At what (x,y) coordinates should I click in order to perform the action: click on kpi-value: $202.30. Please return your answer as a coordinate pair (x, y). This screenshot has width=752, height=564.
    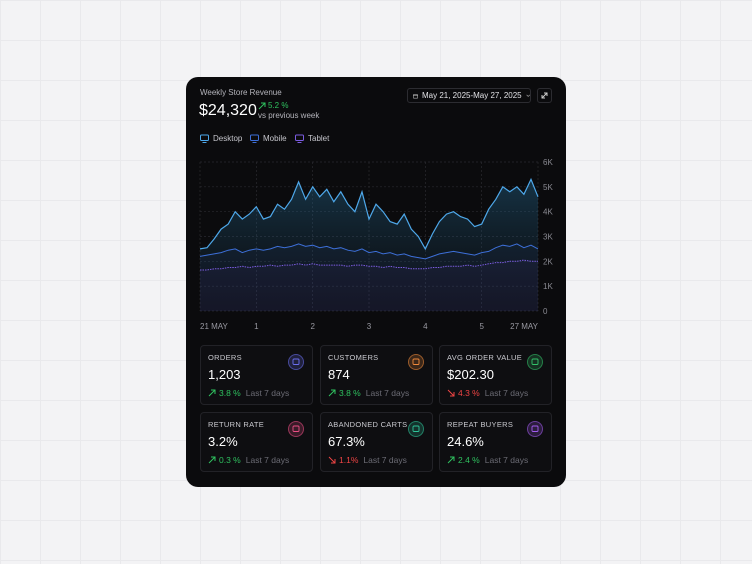
    Looking at the image, I should click on (470, 374).